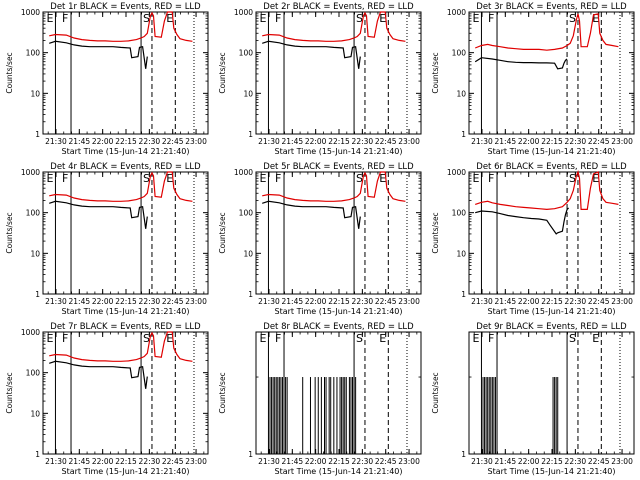 Image resolution: width=640 pixels, height=480 pixels. I want to click on panel-title: Det 2r BLACK = Events, RED = LLD, so click(338, 7).